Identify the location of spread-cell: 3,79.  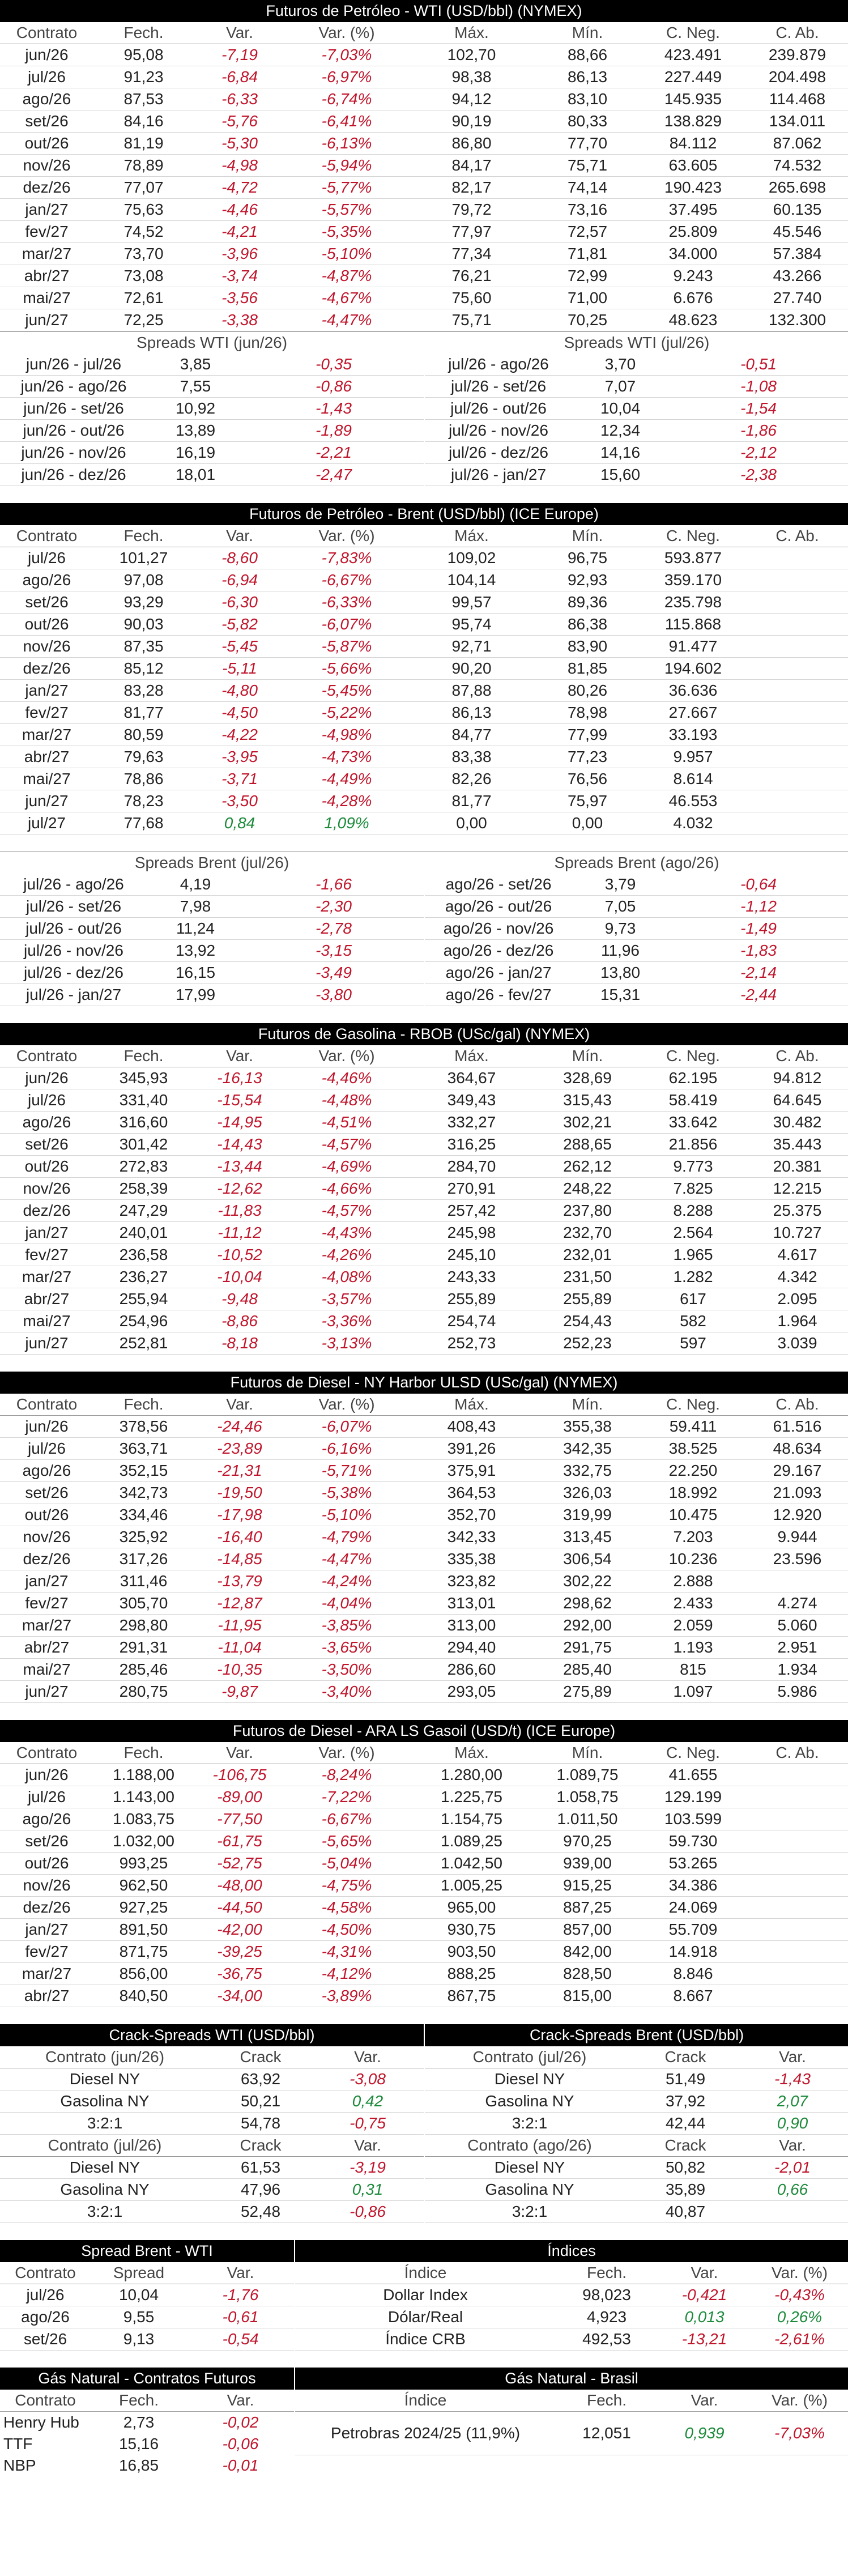
(620, 885).